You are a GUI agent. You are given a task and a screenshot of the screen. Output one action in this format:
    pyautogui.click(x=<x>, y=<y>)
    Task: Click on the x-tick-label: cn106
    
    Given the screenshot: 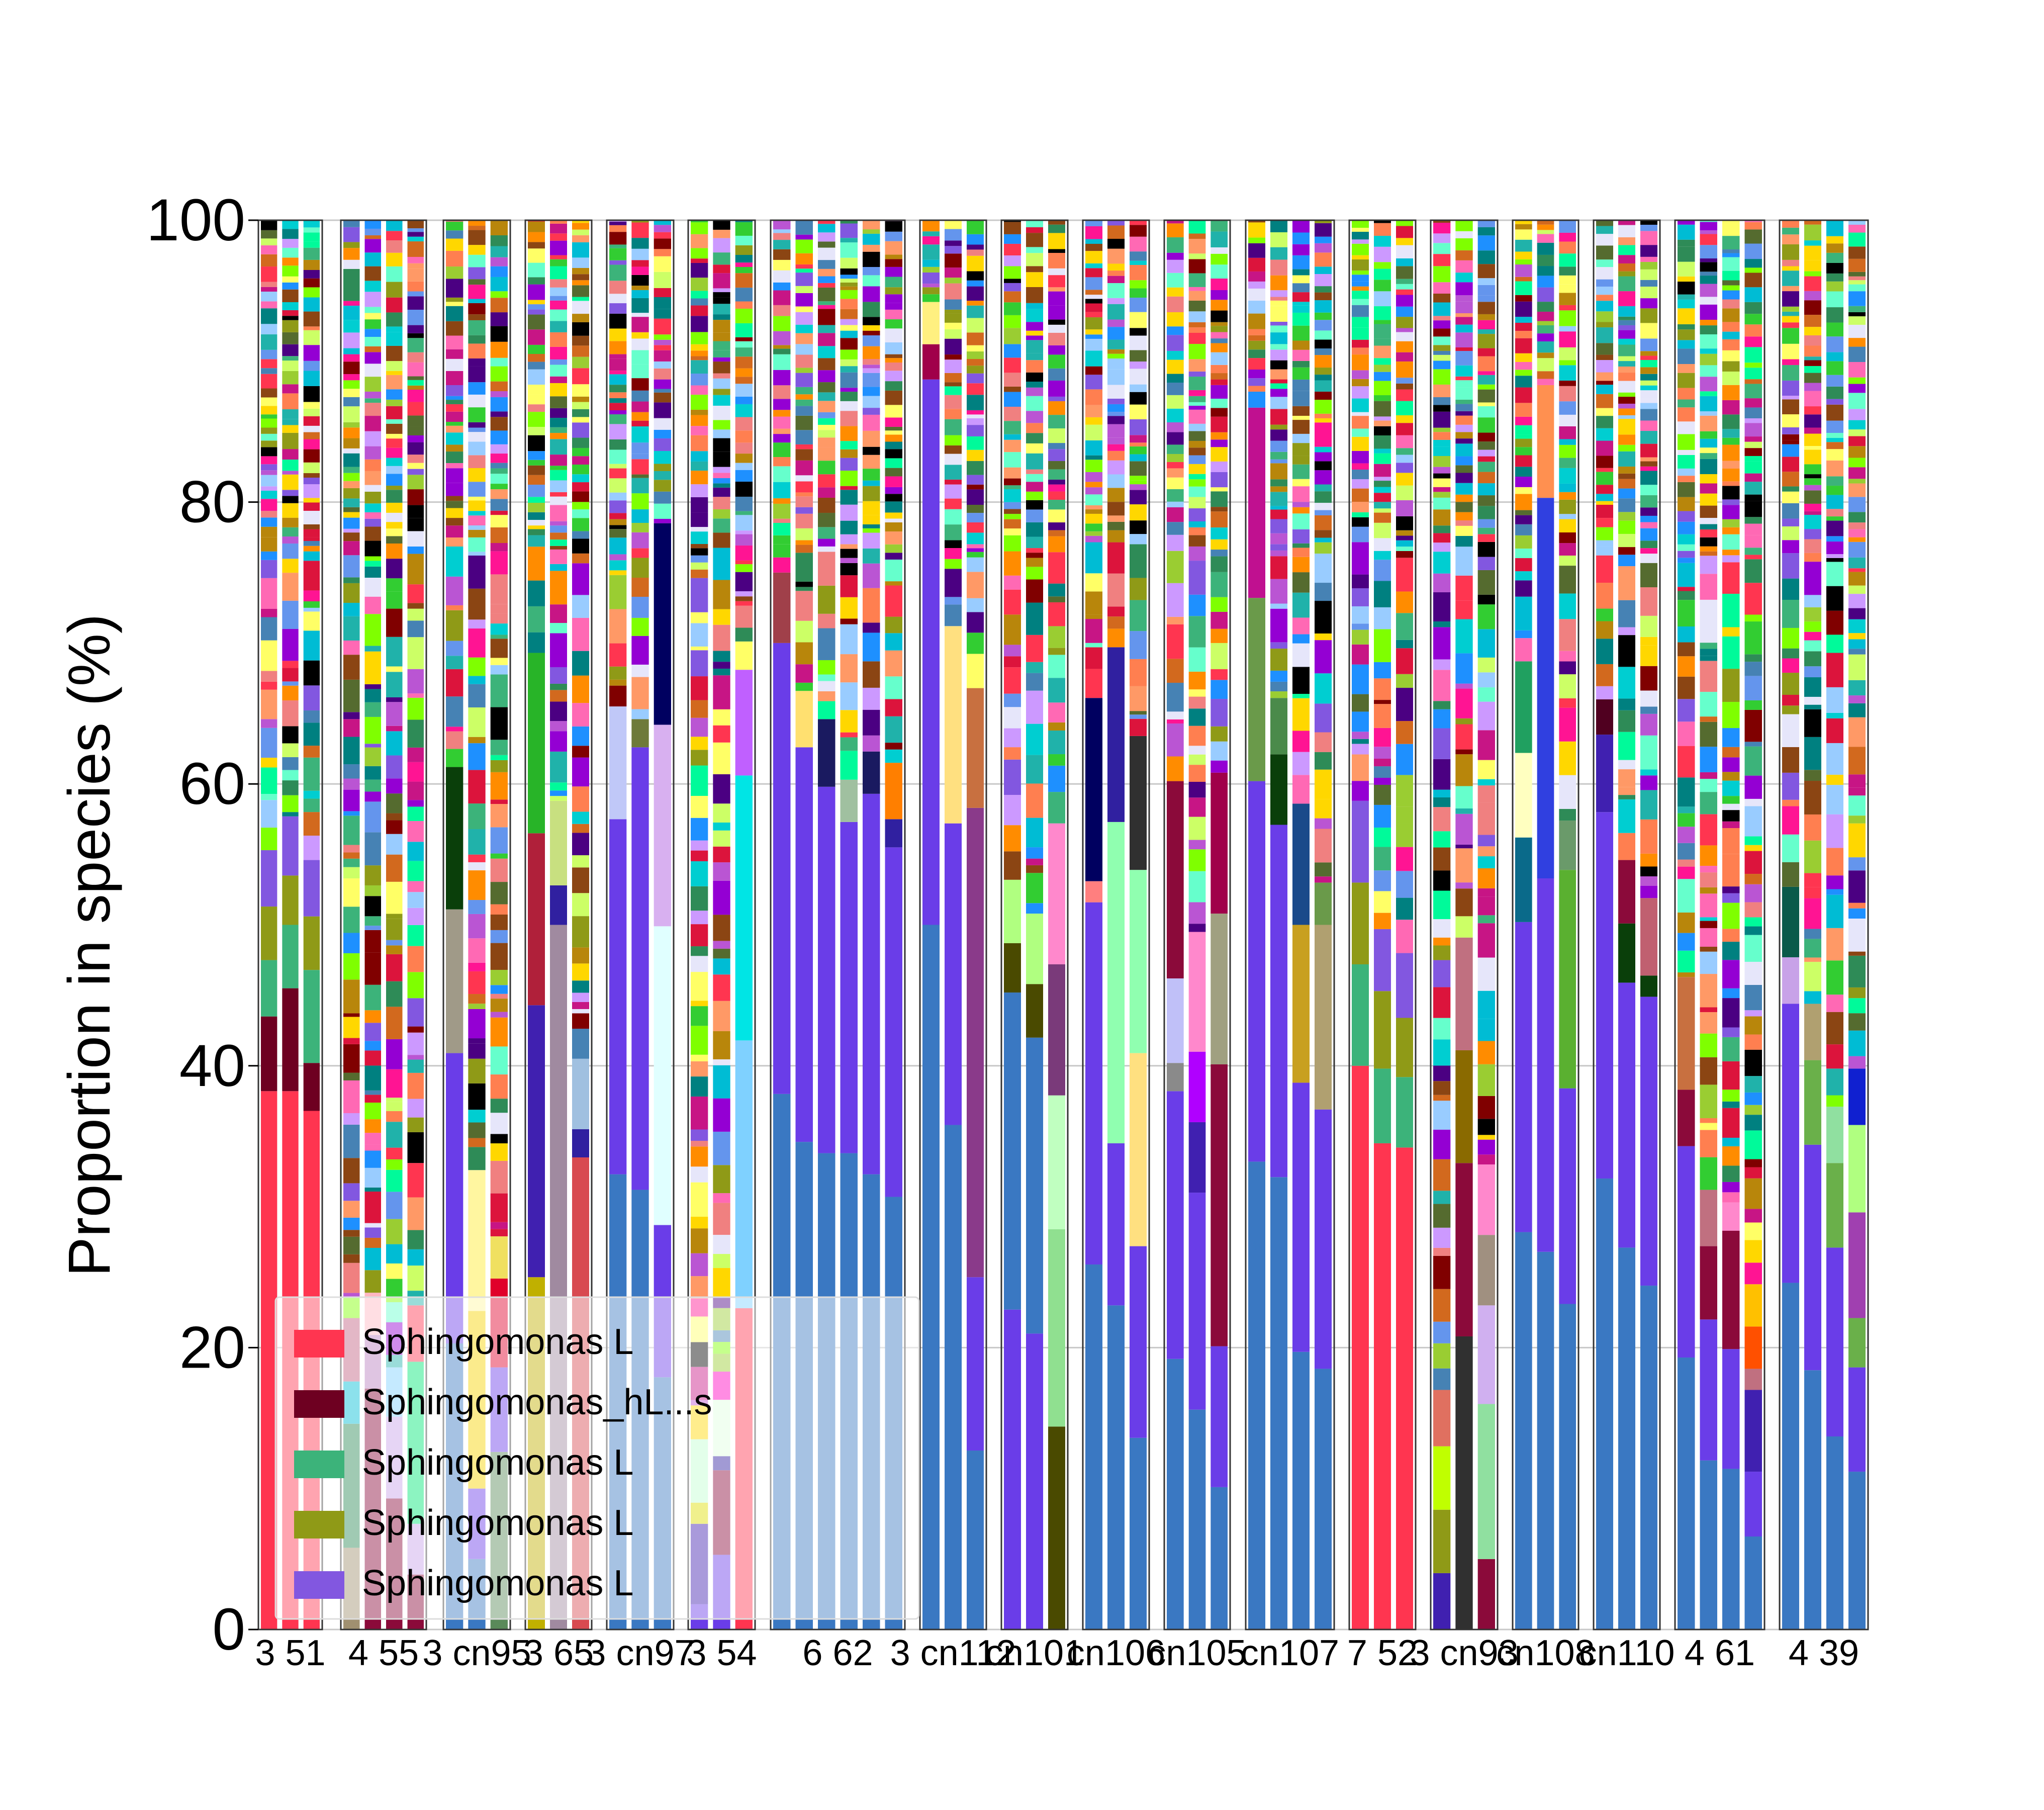 What is the action you would take?
    pyautogui.click(x=1116, y=1653)
    